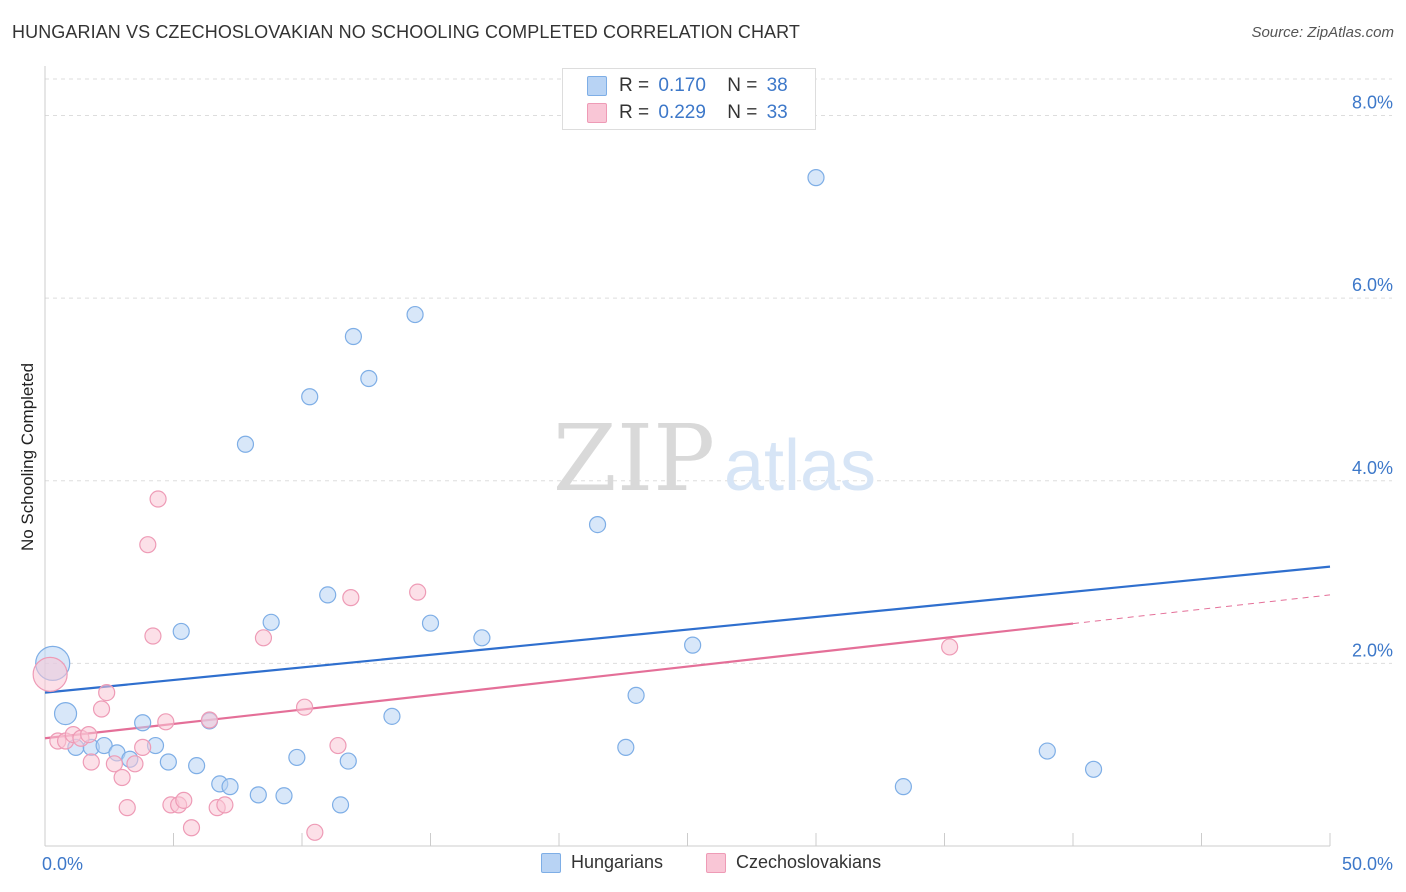 This screenshot has width=1406, height=892. I want to click on series-legend: Hungarians Czechoslovakians, so click(703, 864).